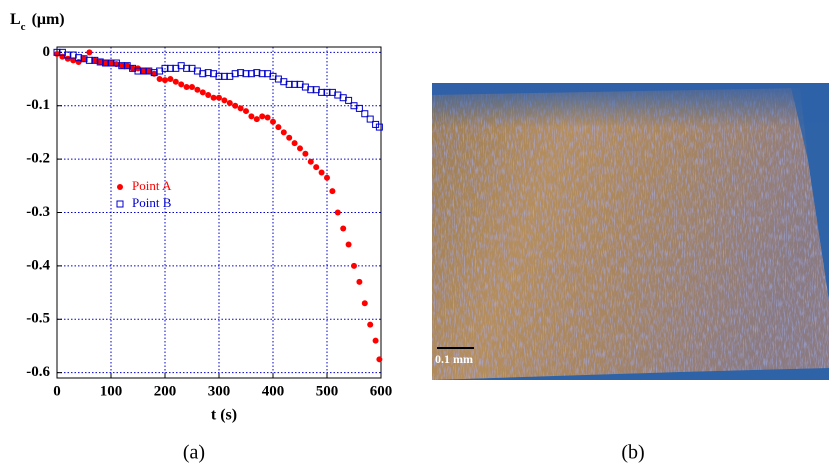 Image resolution: width=829 pixels, height=467 pixels. What do you see at coordinates (38, 159) in the screenshot?
I see `y-tick-label: -0.2` at bounding box center [38, 159].